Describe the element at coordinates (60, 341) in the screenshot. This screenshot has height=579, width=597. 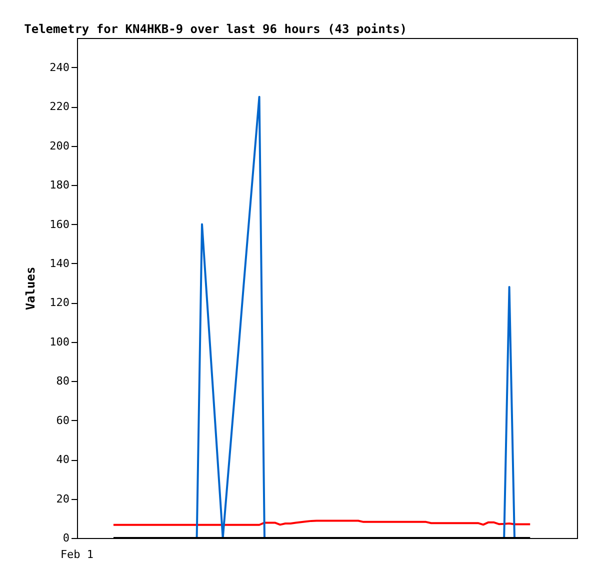
I see `y-tick-label: 100` at that location.